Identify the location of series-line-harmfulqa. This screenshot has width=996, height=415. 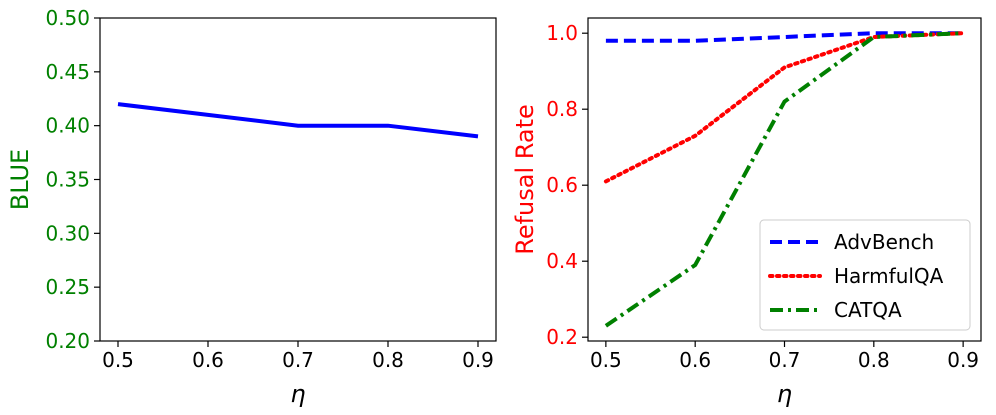
(784, 107).